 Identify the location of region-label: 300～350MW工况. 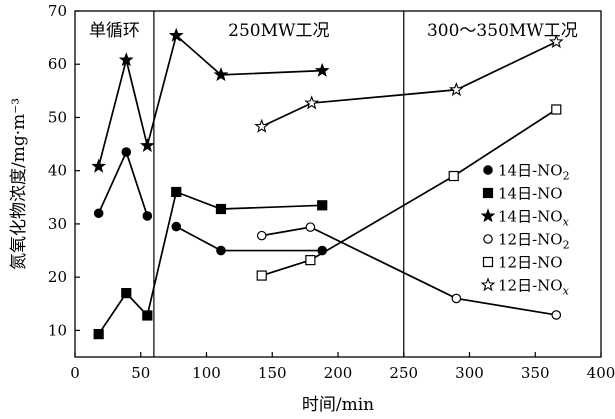
(502, 31).